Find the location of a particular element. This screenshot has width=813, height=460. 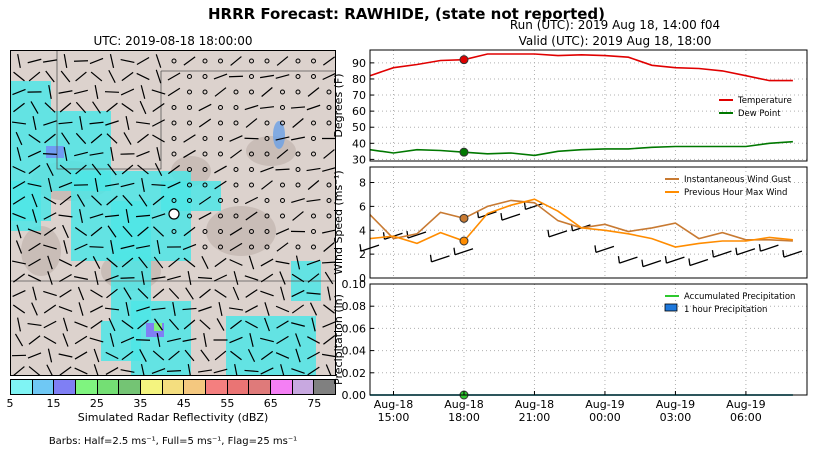

x-tick-label: 21:00 is located at coordinates (535, 417).